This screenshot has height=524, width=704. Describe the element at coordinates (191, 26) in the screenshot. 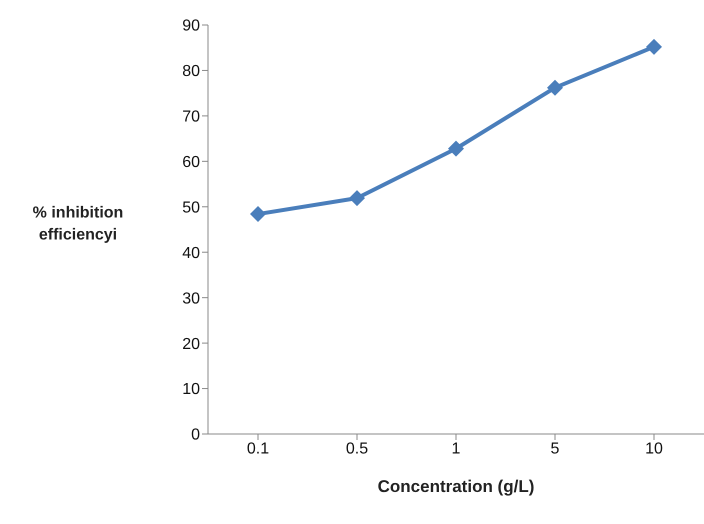

I see `y-tick-label: 90` at that location.